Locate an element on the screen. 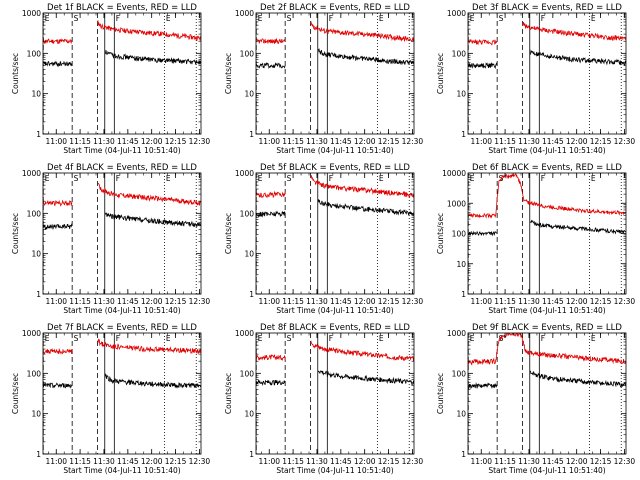 This screenshot has width=640, height=480. y-tick-label: 10000 is located at coordinates (454, 173).